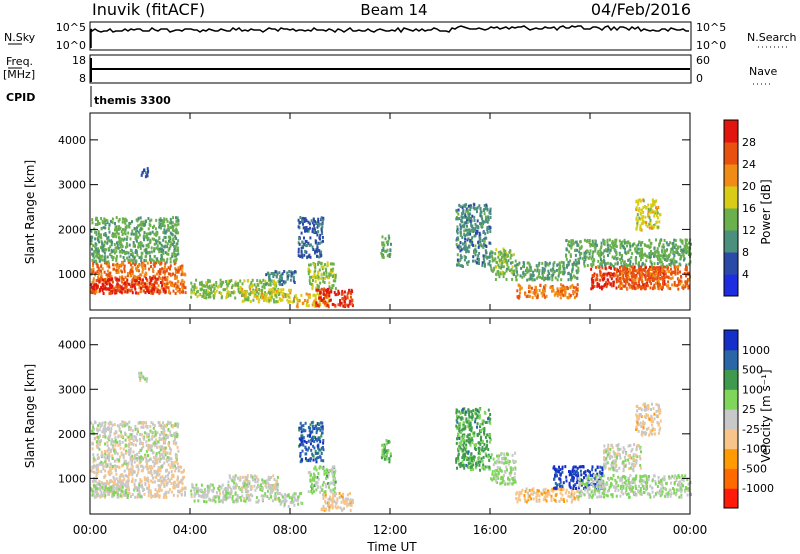 Image resolution: width=800 pixels, height=554 pixels. I want to click on freq-tick-left-top: 18, so click(79, 60).